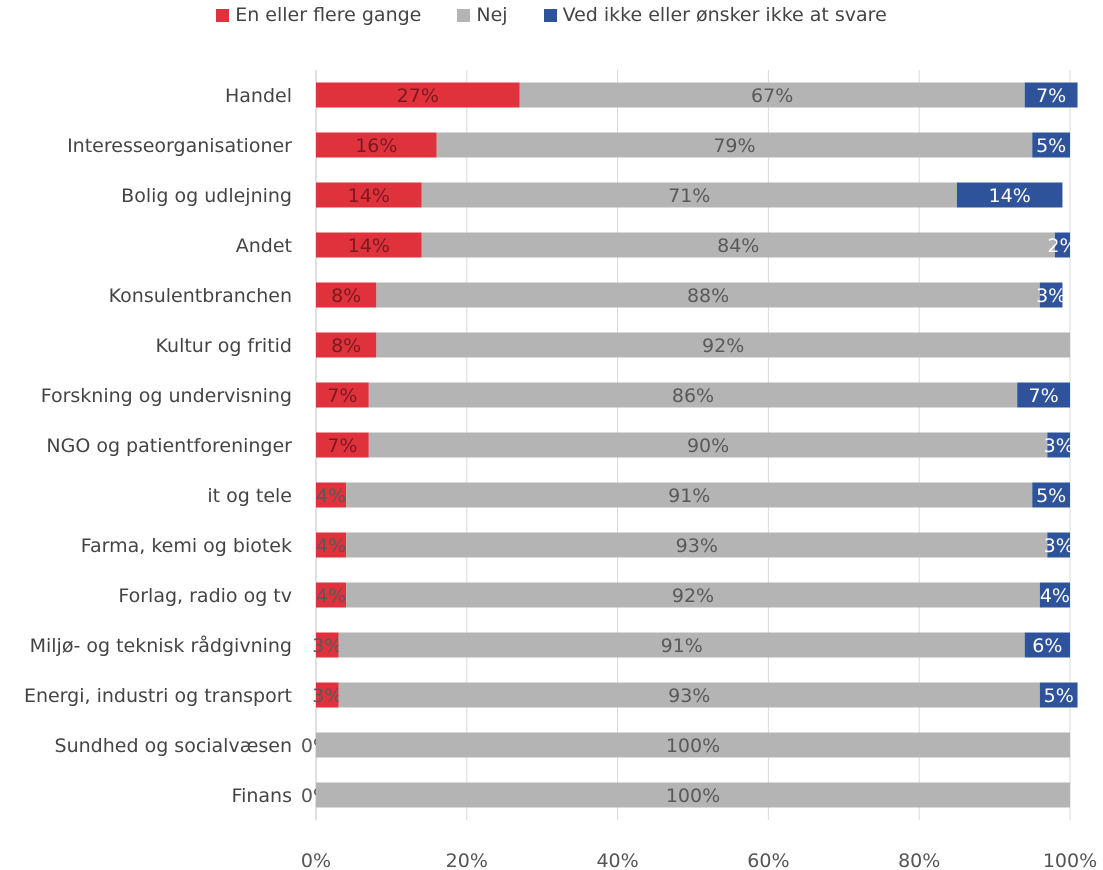 This screenshot has width=1103, height=870. What do you see at coordinates (768, 860) in the screenshot?
I see `x-tick-label: 60%` at bounding box center [768, 860].